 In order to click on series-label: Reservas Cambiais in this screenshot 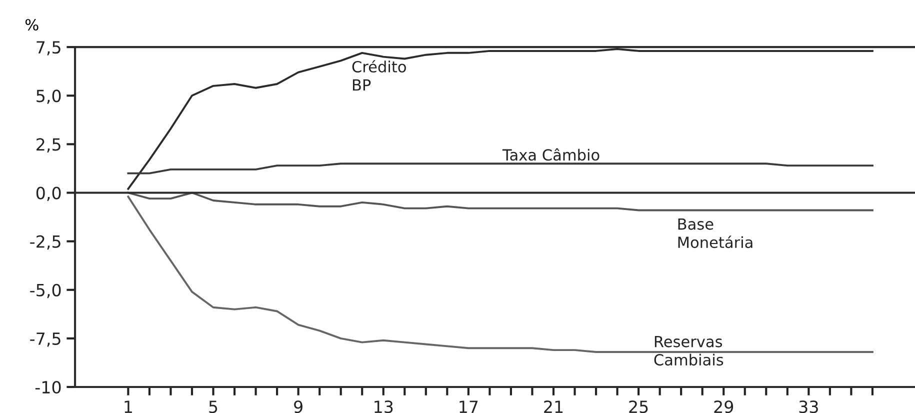, I will do `click(689, 351)`.